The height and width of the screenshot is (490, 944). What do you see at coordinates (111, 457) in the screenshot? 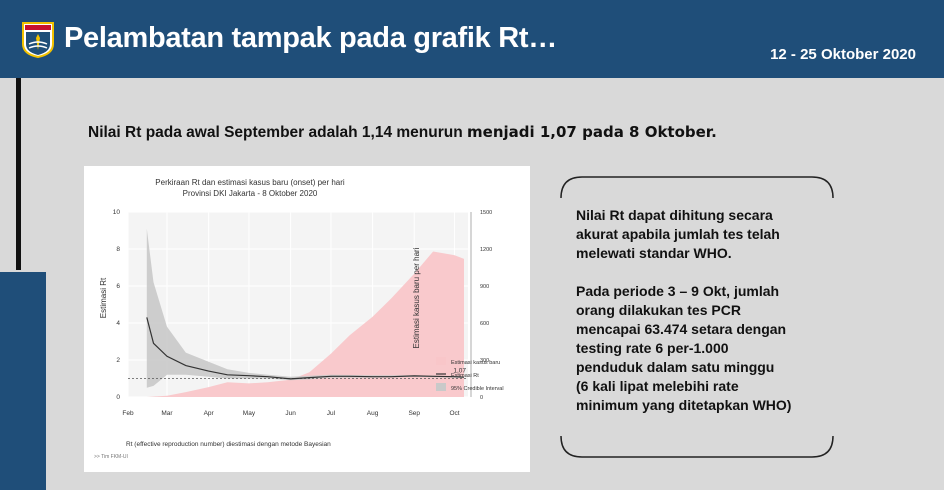
I see `chart-source: >> Tim FKM-UI` at bounding box center [111, 457].